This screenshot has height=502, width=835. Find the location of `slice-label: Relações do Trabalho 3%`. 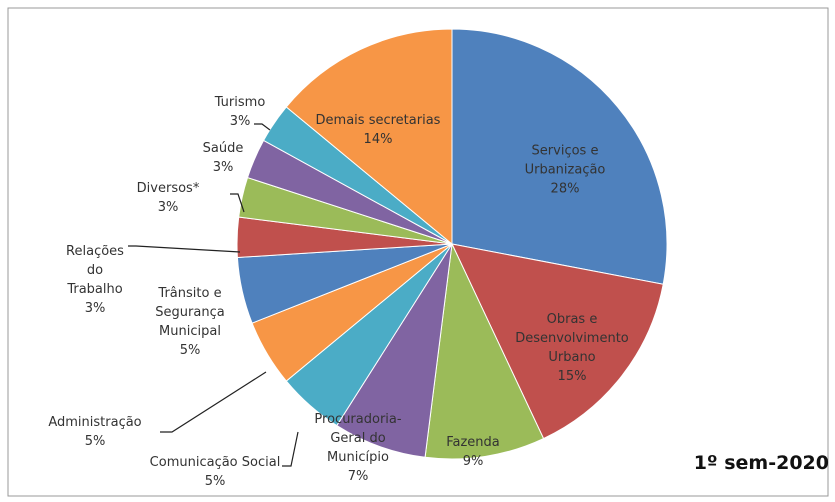

slice-label: Relações do Trabalho 3% is located at coordinates (95, 280).